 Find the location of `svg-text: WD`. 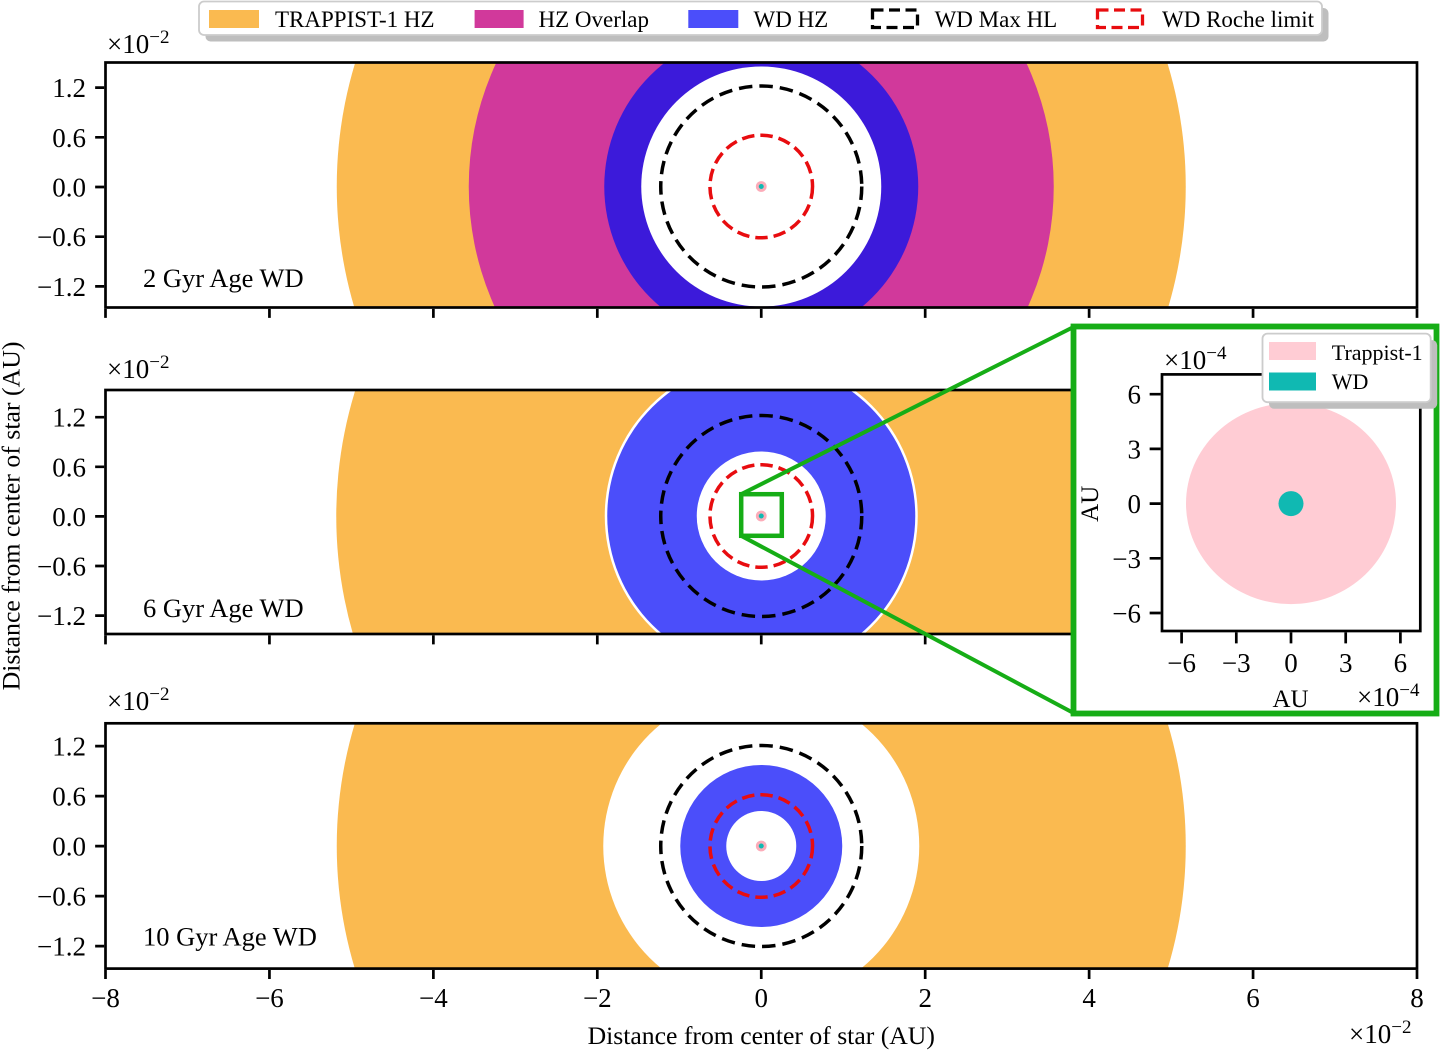

svg-text: WD is located at coordinates (1350, 381).